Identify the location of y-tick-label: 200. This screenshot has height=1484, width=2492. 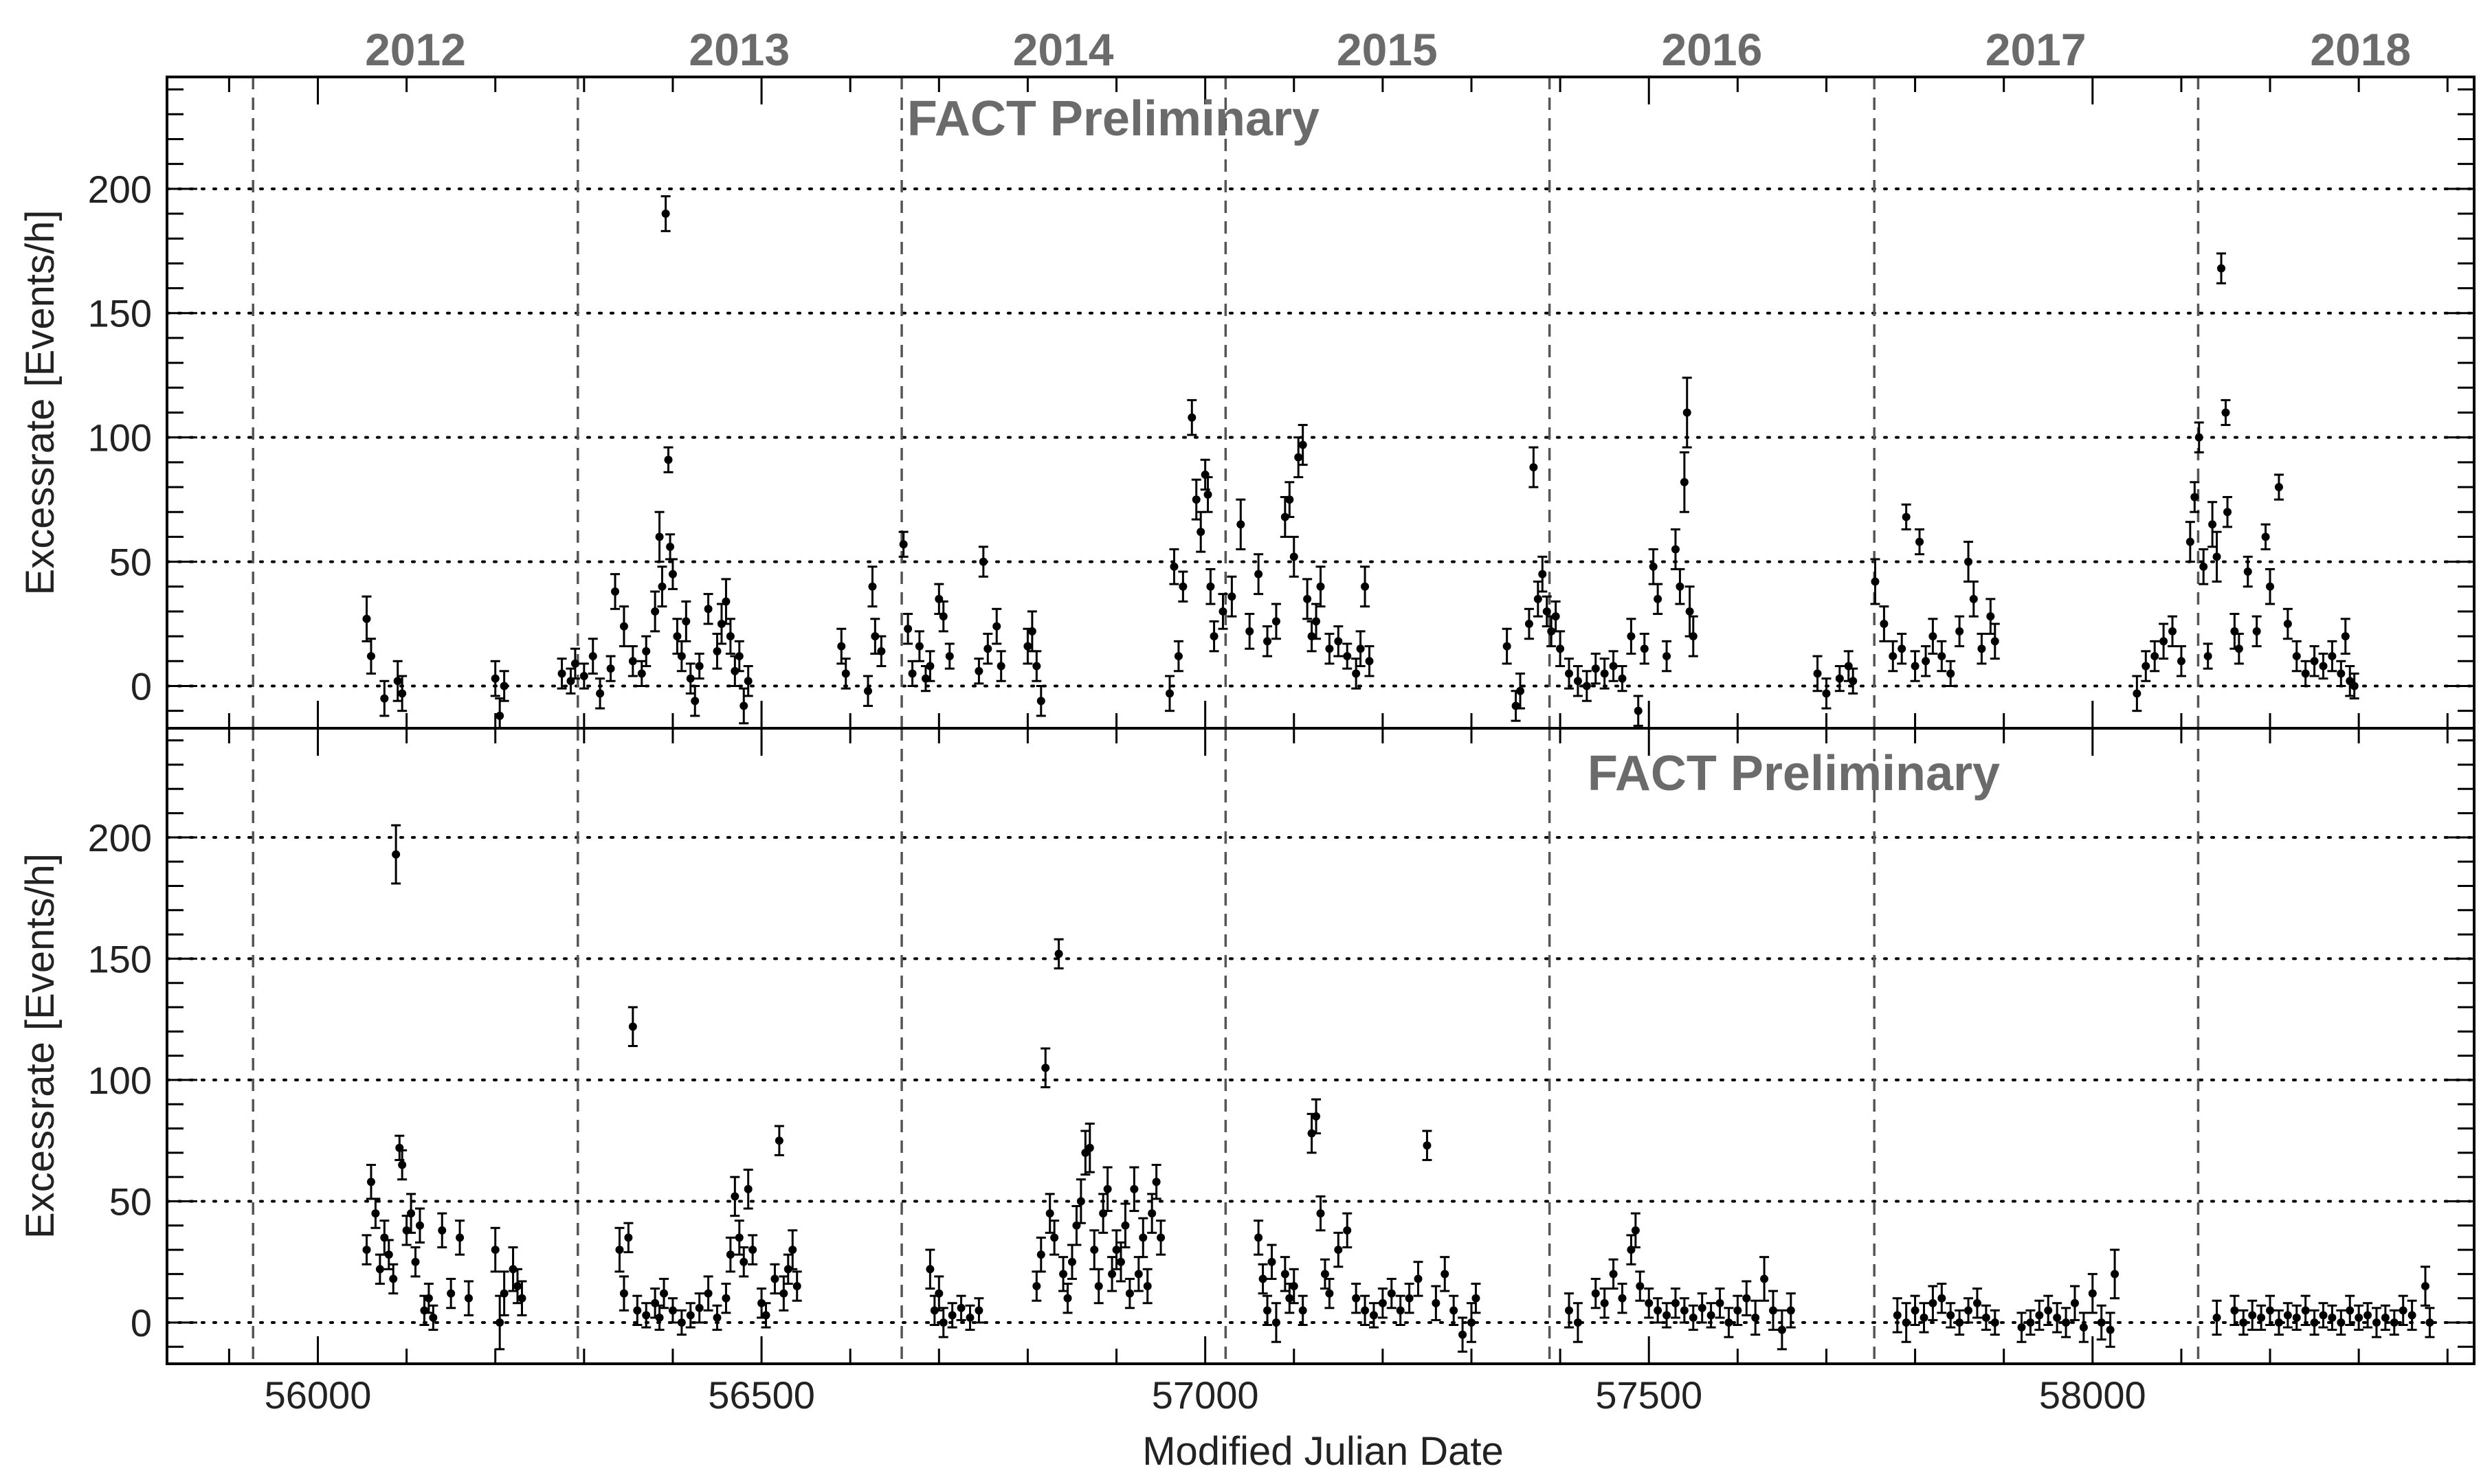
(120, 837).